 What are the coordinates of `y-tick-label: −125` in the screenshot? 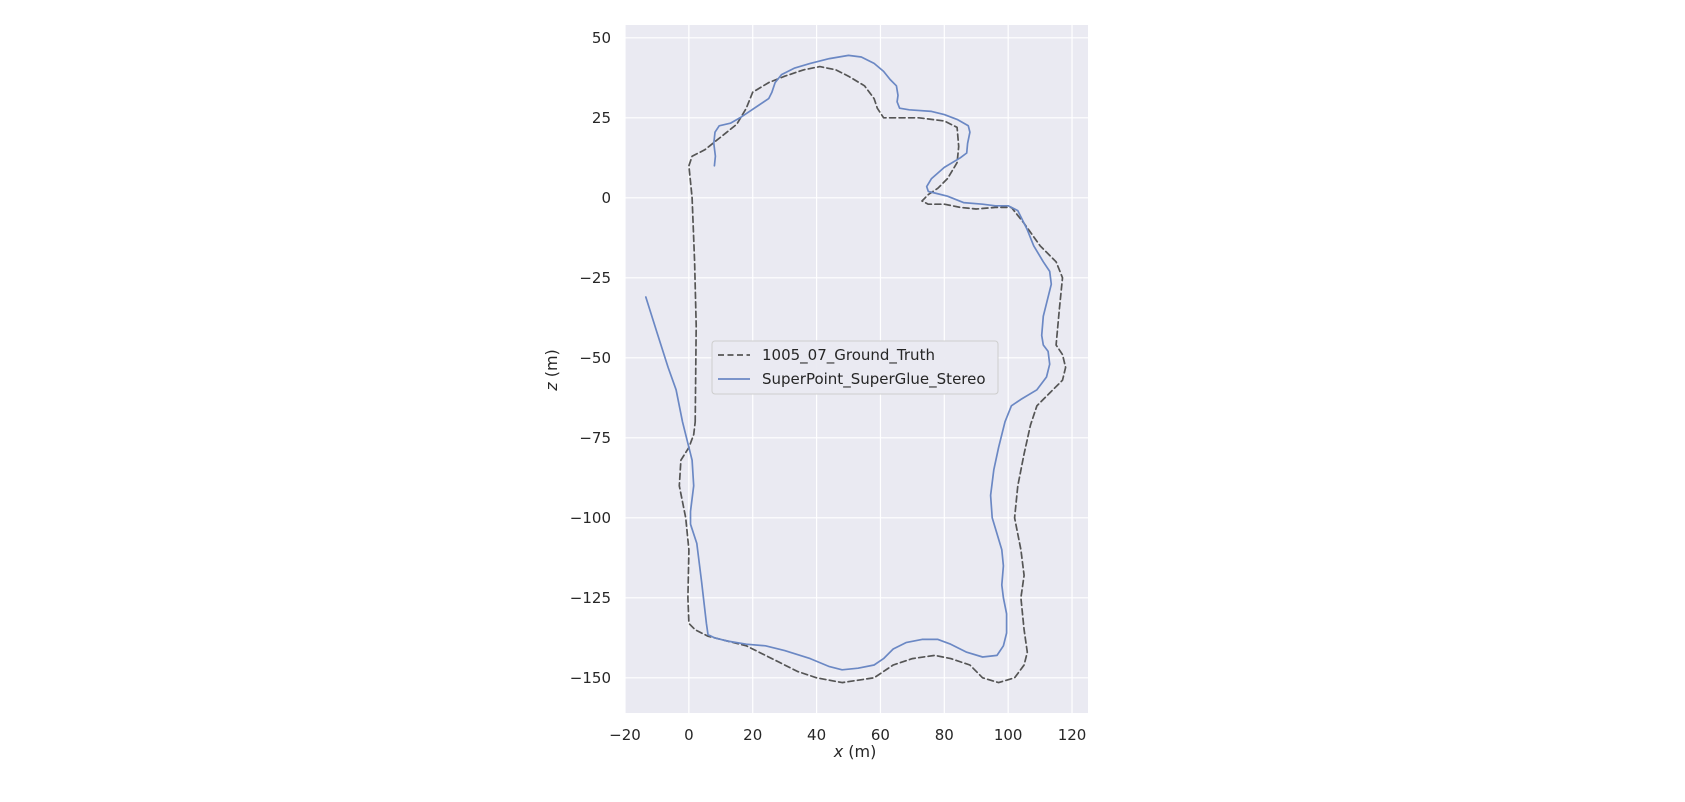 It's located at (590, 598).